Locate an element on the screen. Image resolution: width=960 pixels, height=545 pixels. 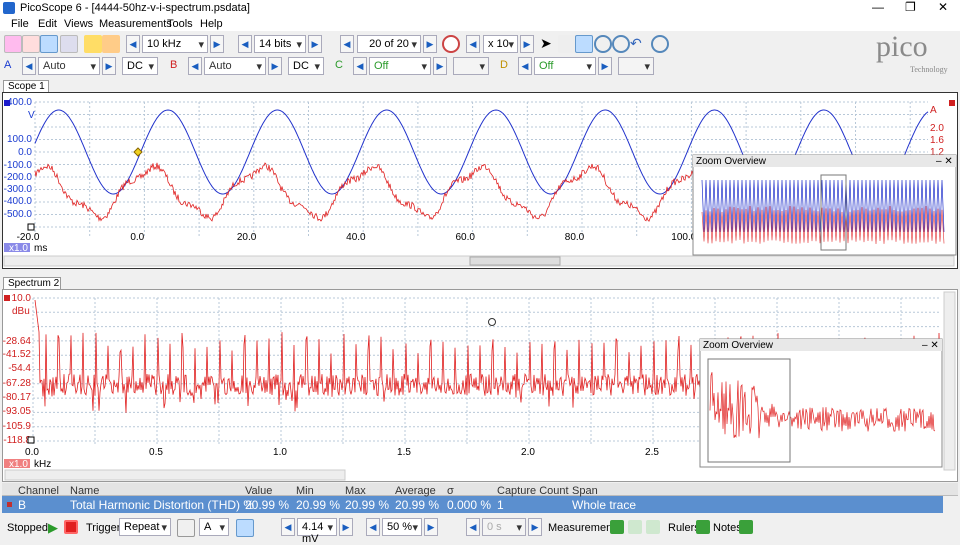
add-measurement is located at coordinates (617, 527).